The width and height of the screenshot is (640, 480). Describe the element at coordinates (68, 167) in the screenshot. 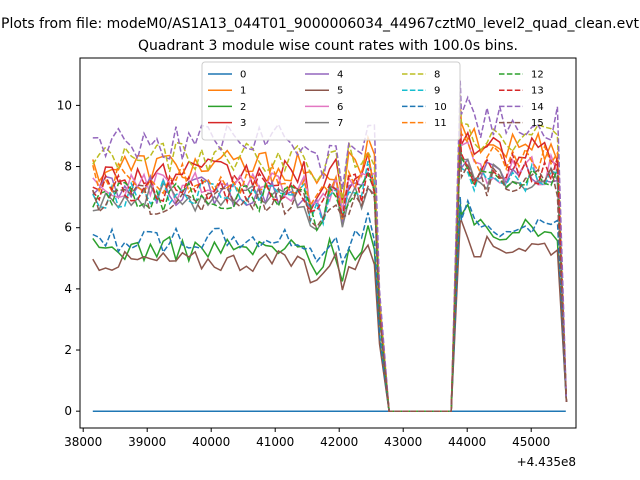

I see `y-tick-label-8: 8` at that location.